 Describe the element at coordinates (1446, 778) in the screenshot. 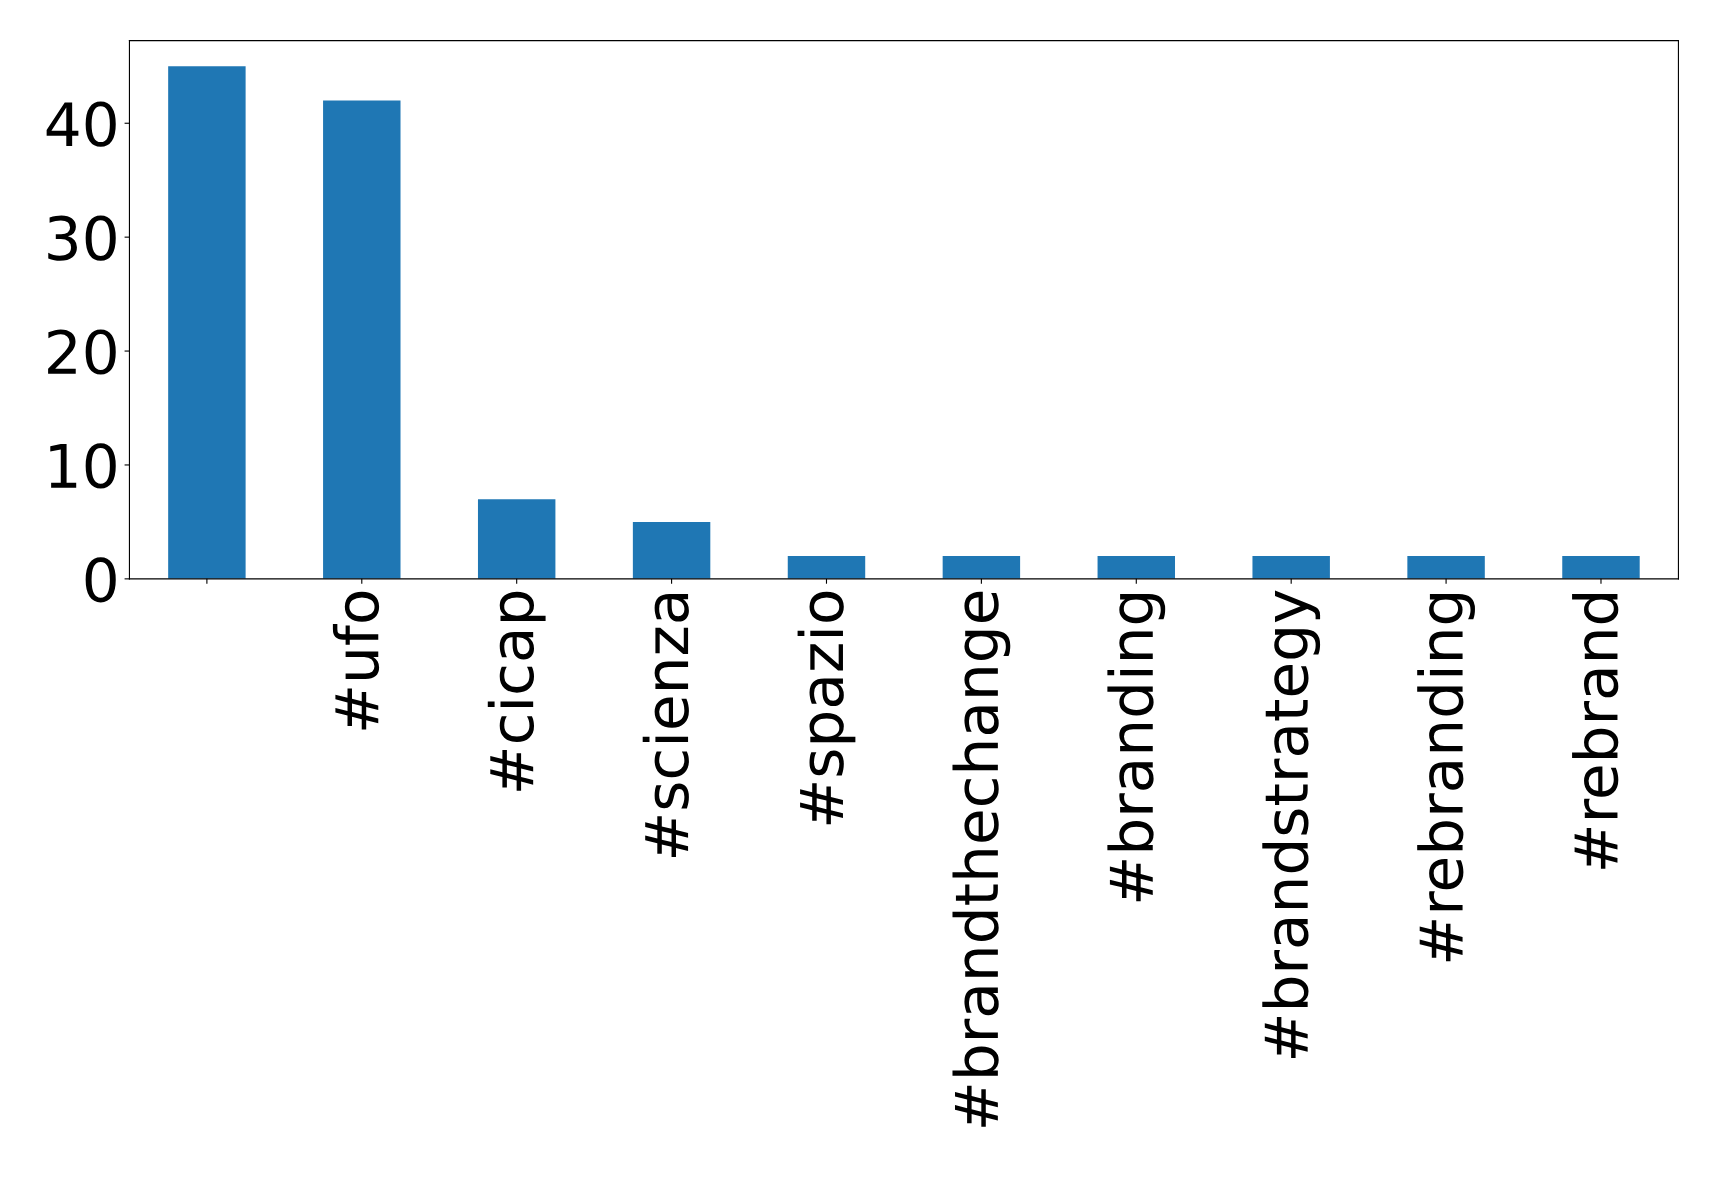

I see `x-tick-label: #rebranding` at that location.